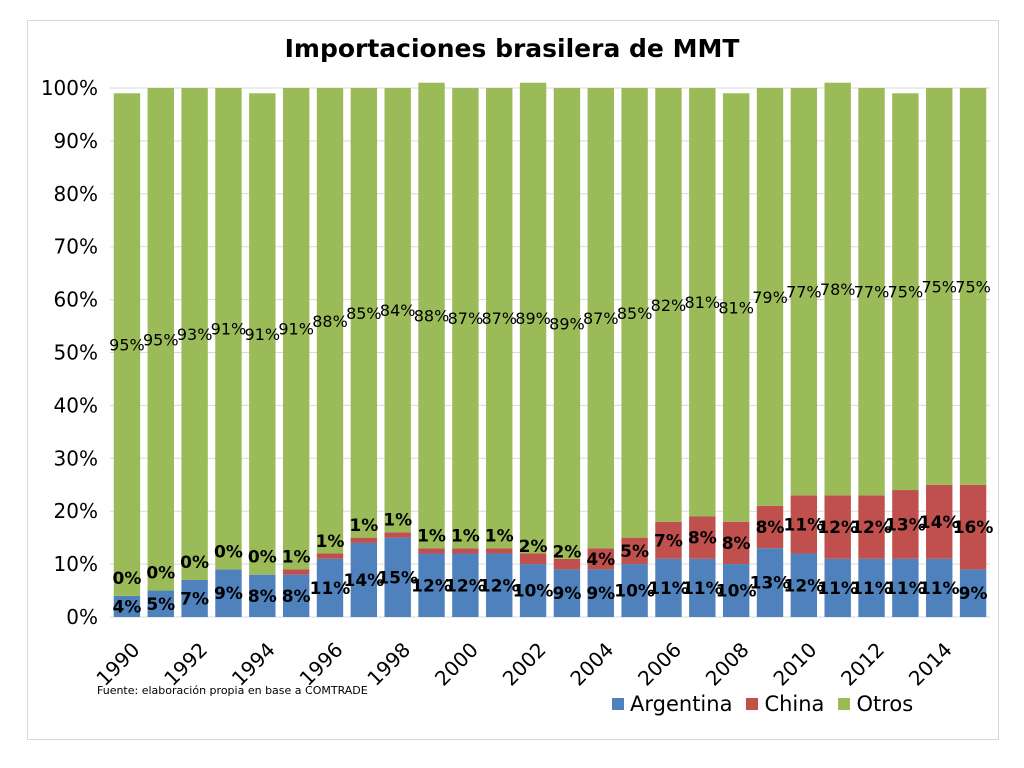 This screenshot has width=1024, height=768. I want to click on y-tick-label: 50%, so click(76, 353).